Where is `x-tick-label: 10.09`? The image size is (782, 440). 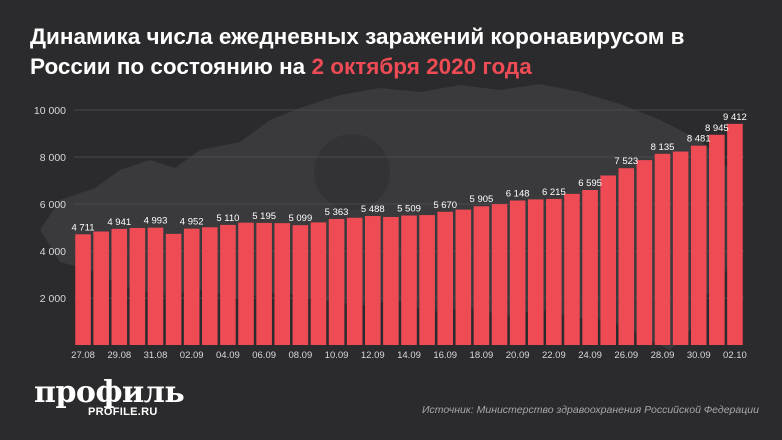
x-tick-label: 10.09 is located at coordinates (337, 355).